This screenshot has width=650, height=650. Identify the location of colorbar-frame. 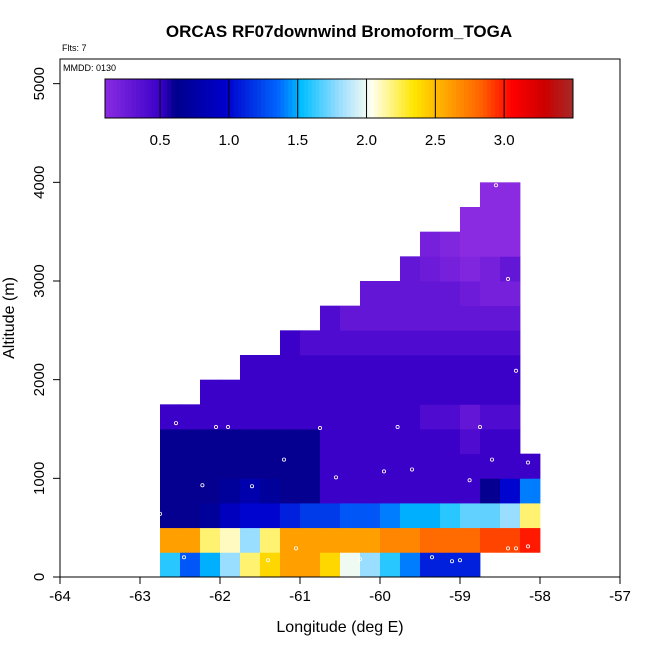
(339, 98).